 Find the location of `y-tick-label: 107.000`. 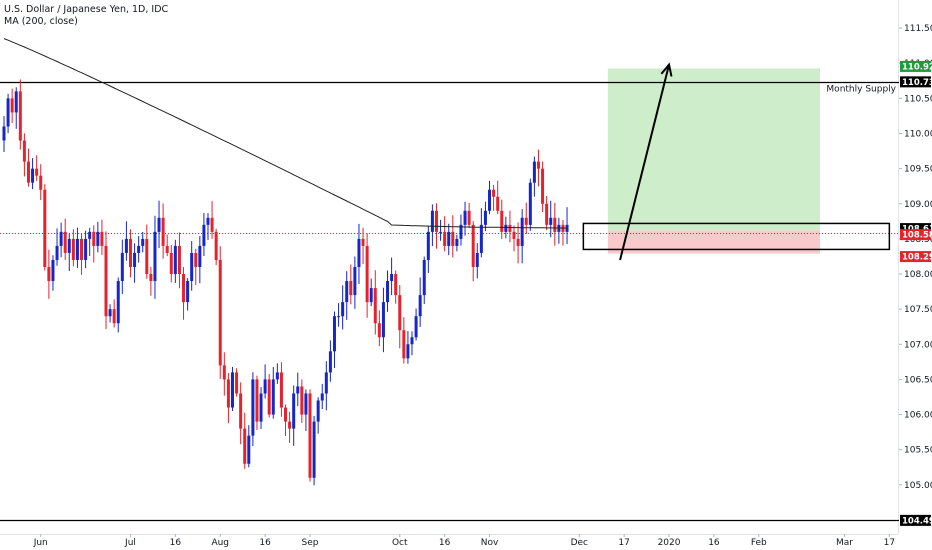

y-tick-label: 107.000 is located at coordinates (918, 345).